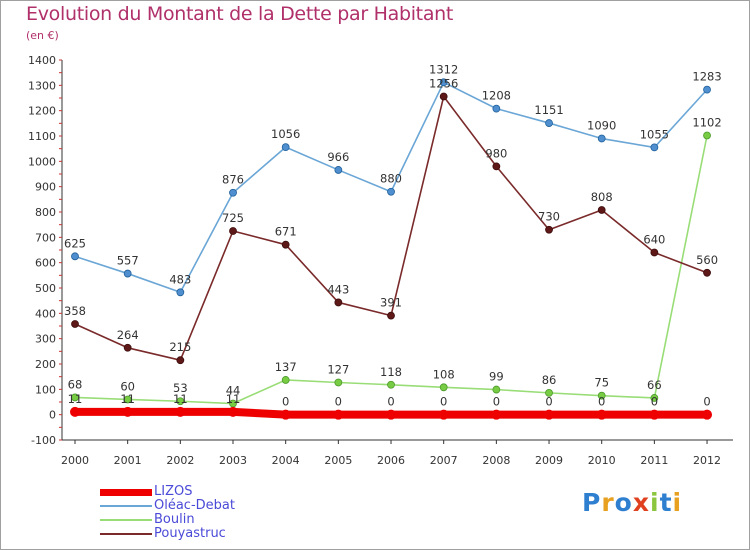 The image size is (750, 550). What do you see at coordinates (45, 187) in the screenshot?
I see `y-tick-label: 900` at bounding box center [45, 187].